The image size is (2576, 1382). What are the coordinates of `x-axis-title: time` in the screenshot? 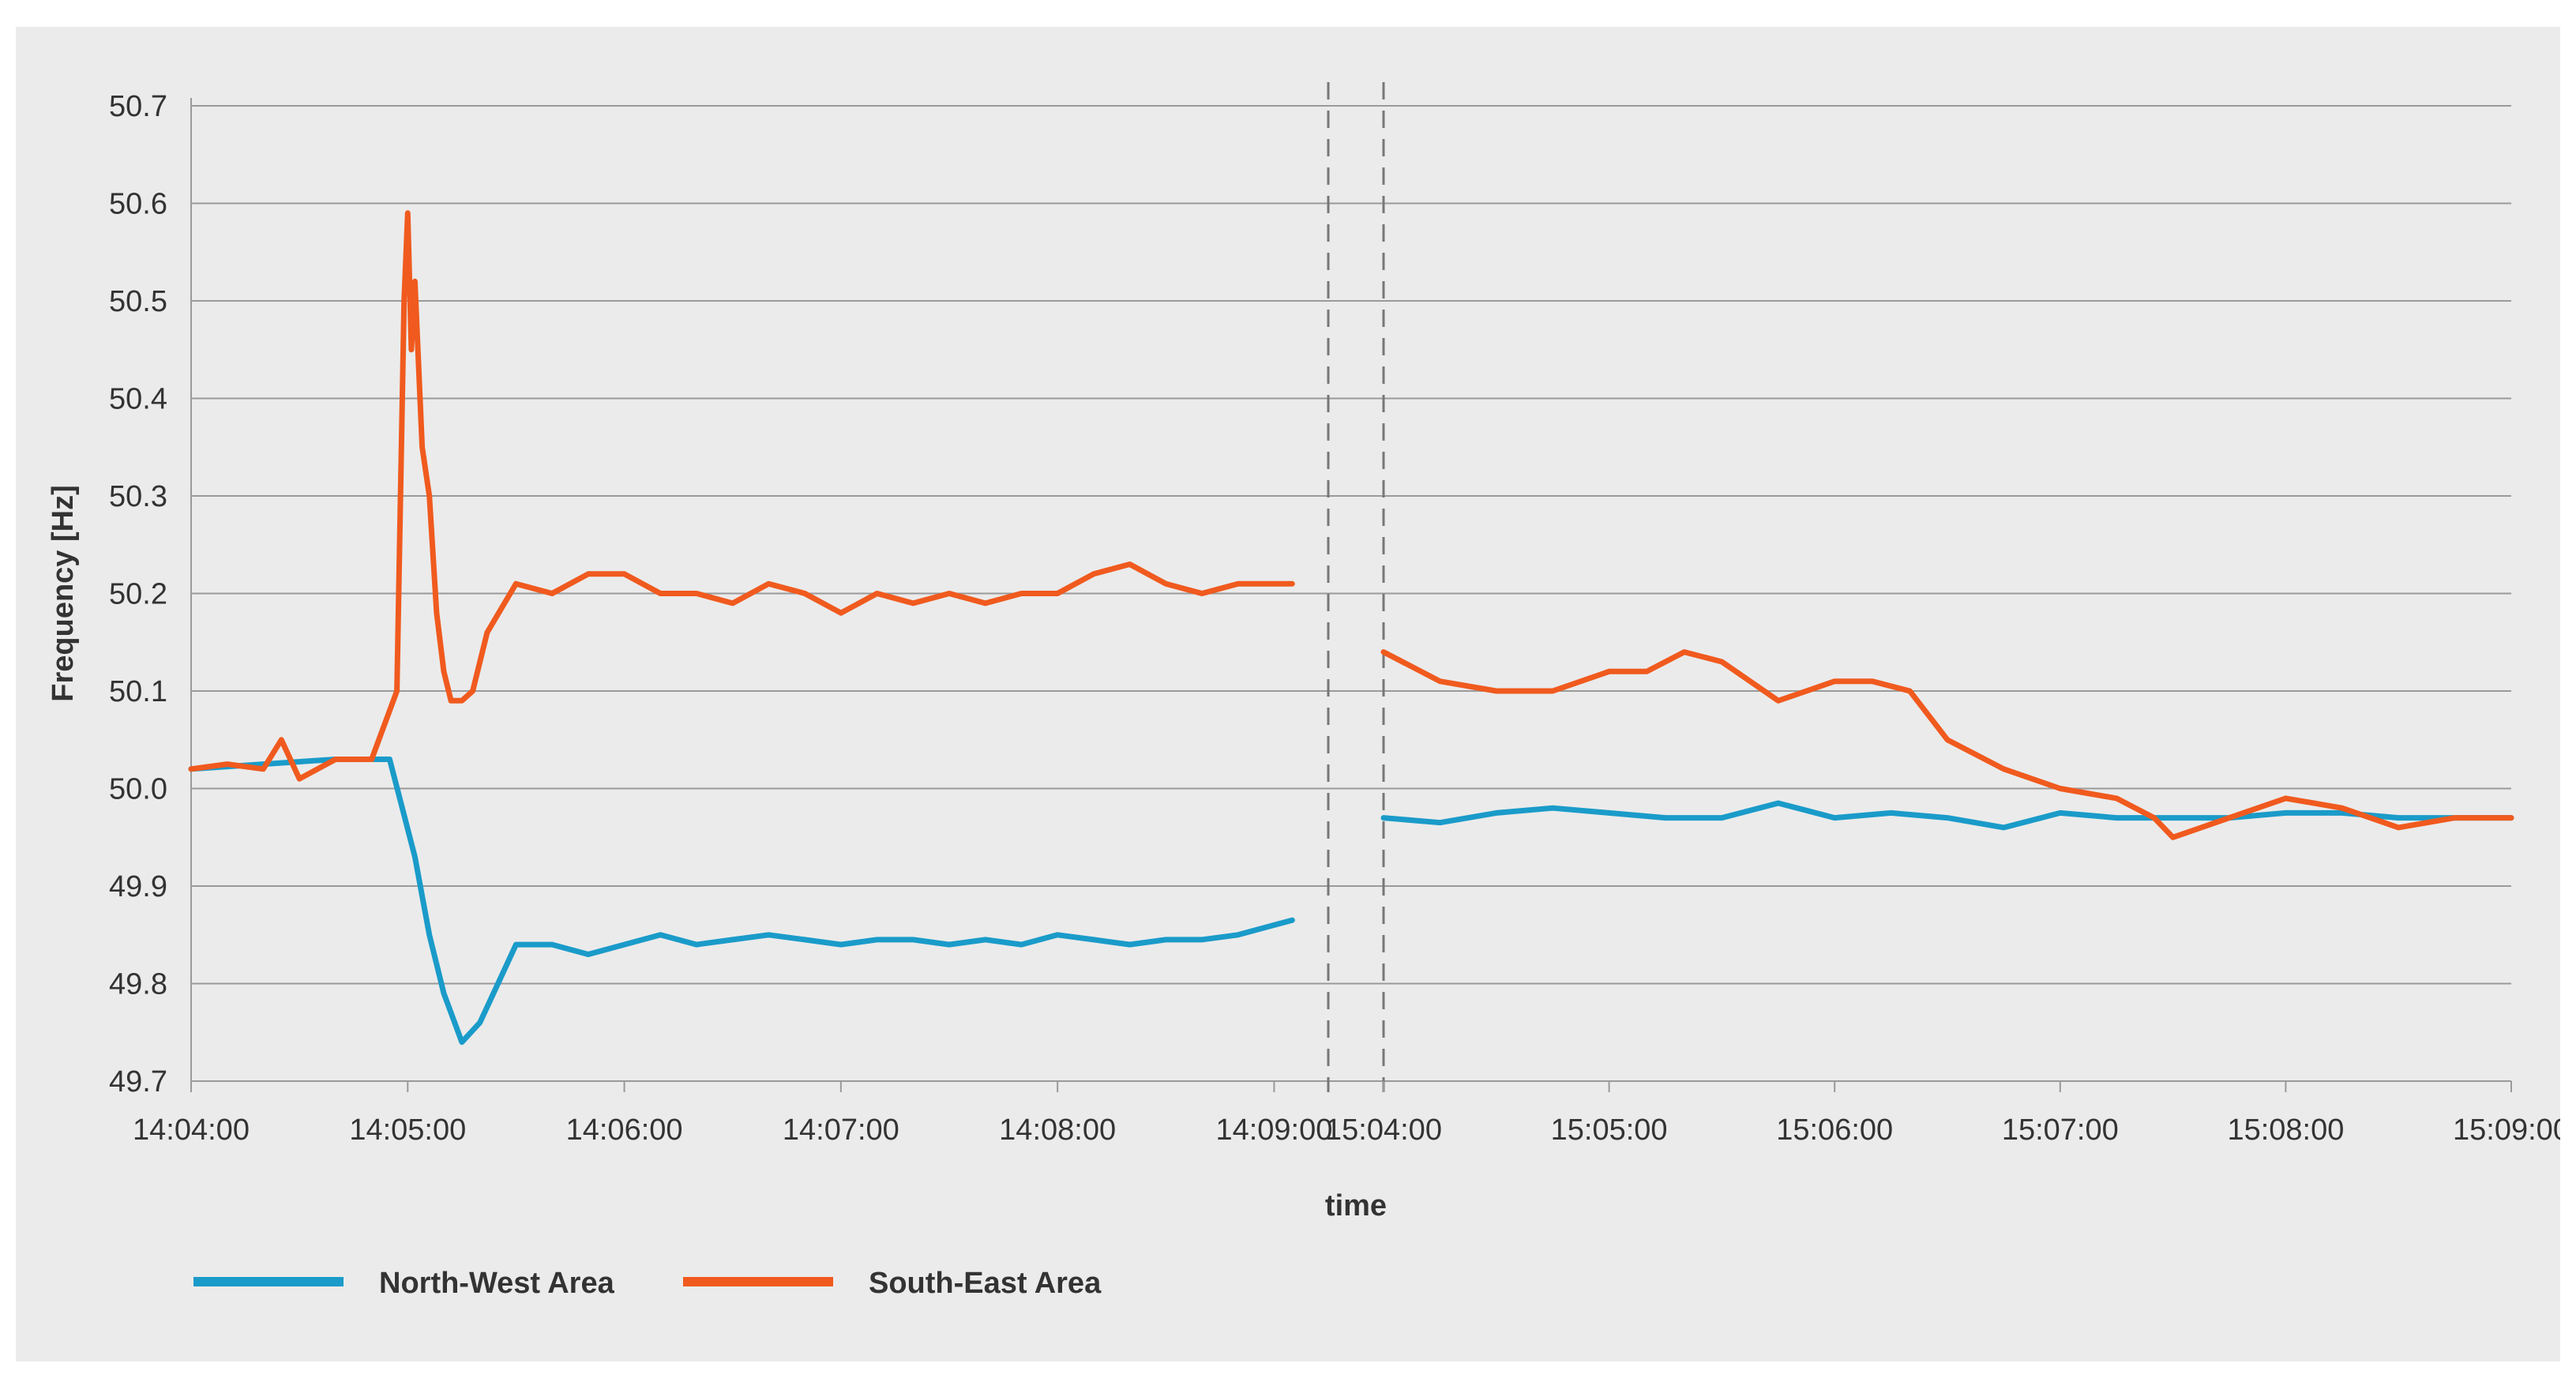 It's located at (1356, 1205).